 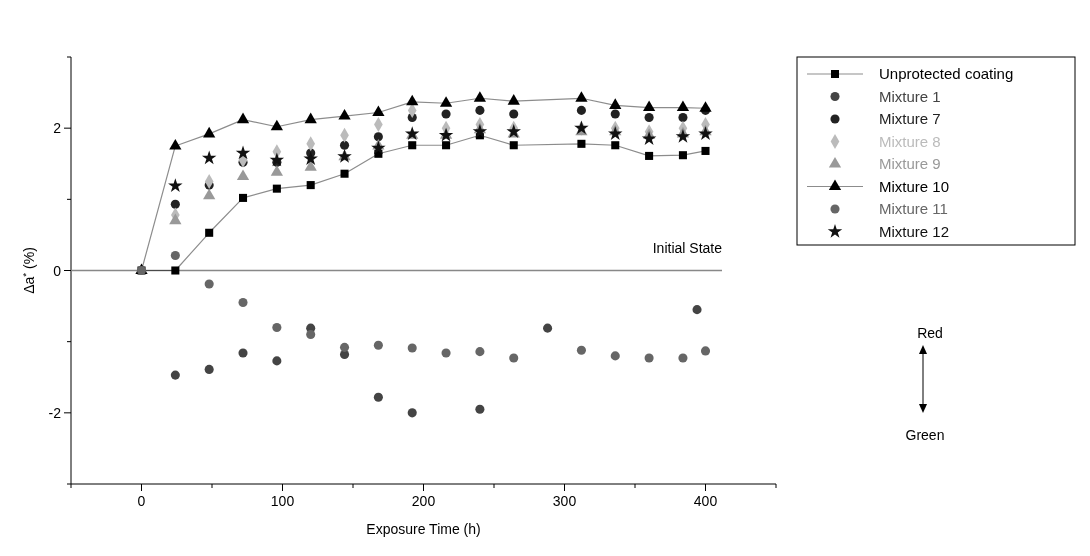 What do you see at coordinates (141, 501) in the screenshot?
I see `x-tick-label: 0` at bounding box center [141, 501].